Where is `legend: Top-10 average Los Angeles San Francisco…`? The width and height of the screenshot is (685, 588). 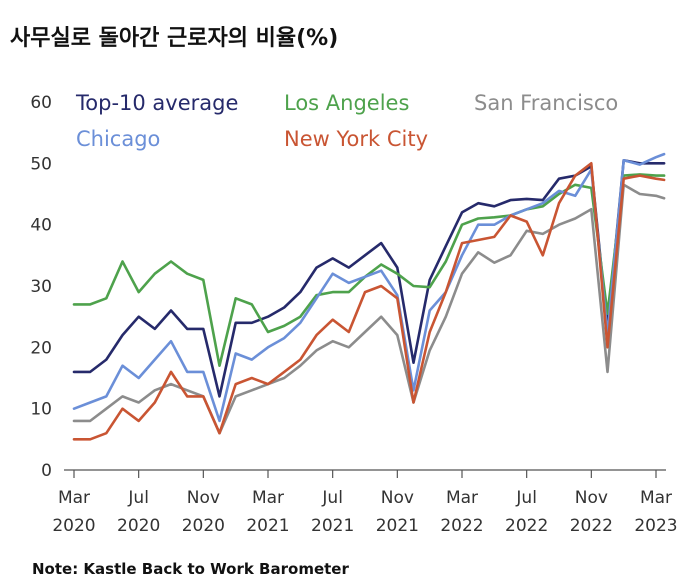 legend: Top-10 average Los Angeles San Francisco… is located at coordinates (346, 121).